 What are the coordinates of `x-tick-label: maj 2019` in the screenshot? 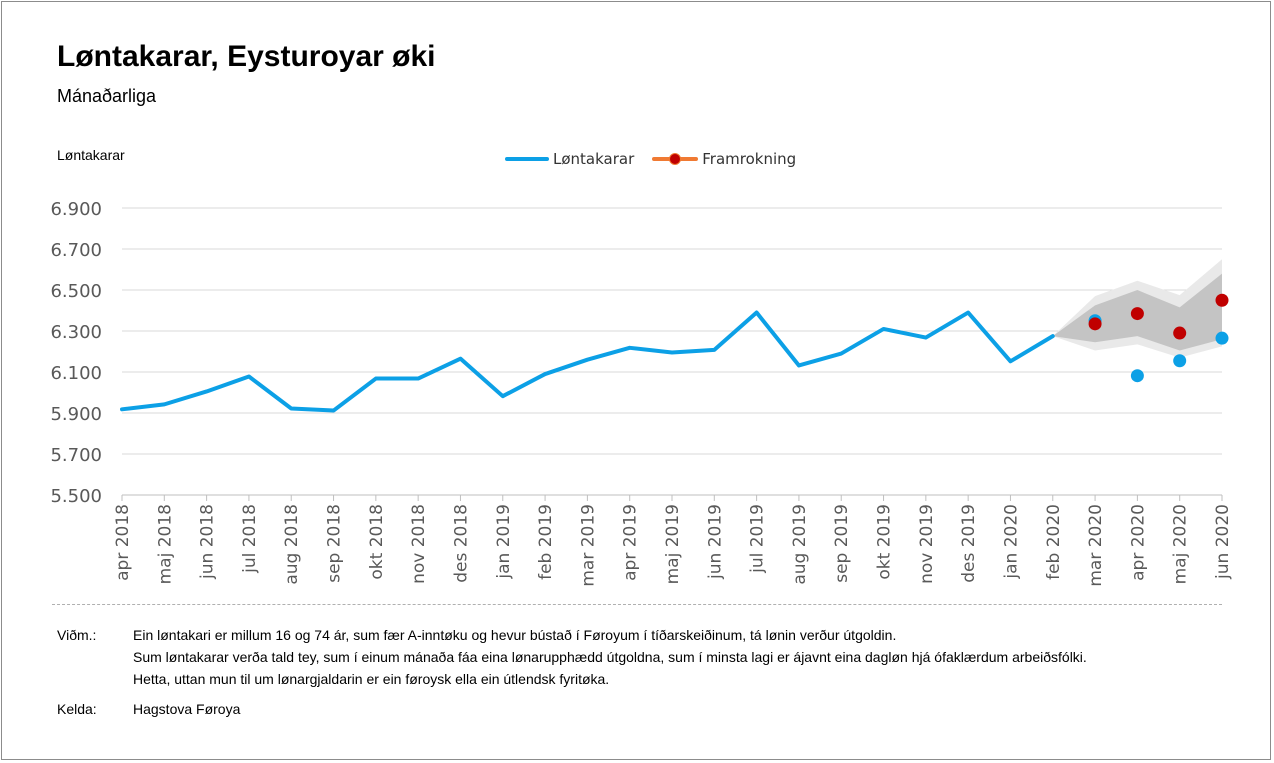 It's located at (673, 544).